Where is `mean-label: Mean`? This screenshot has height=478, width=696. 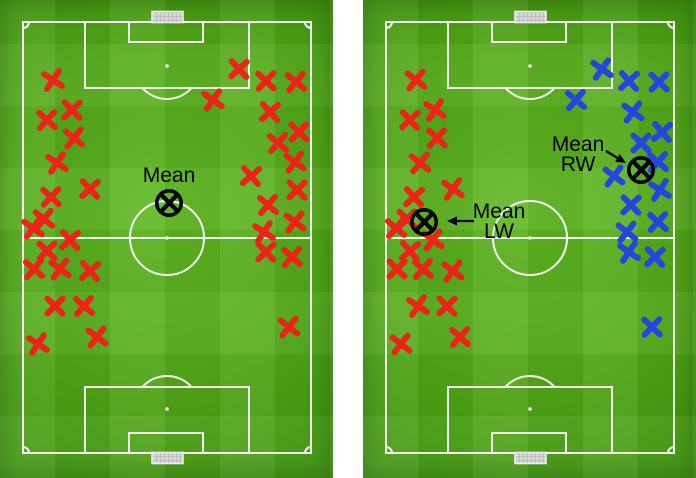 mean-label: Mean is located at coordinates (169, 175).